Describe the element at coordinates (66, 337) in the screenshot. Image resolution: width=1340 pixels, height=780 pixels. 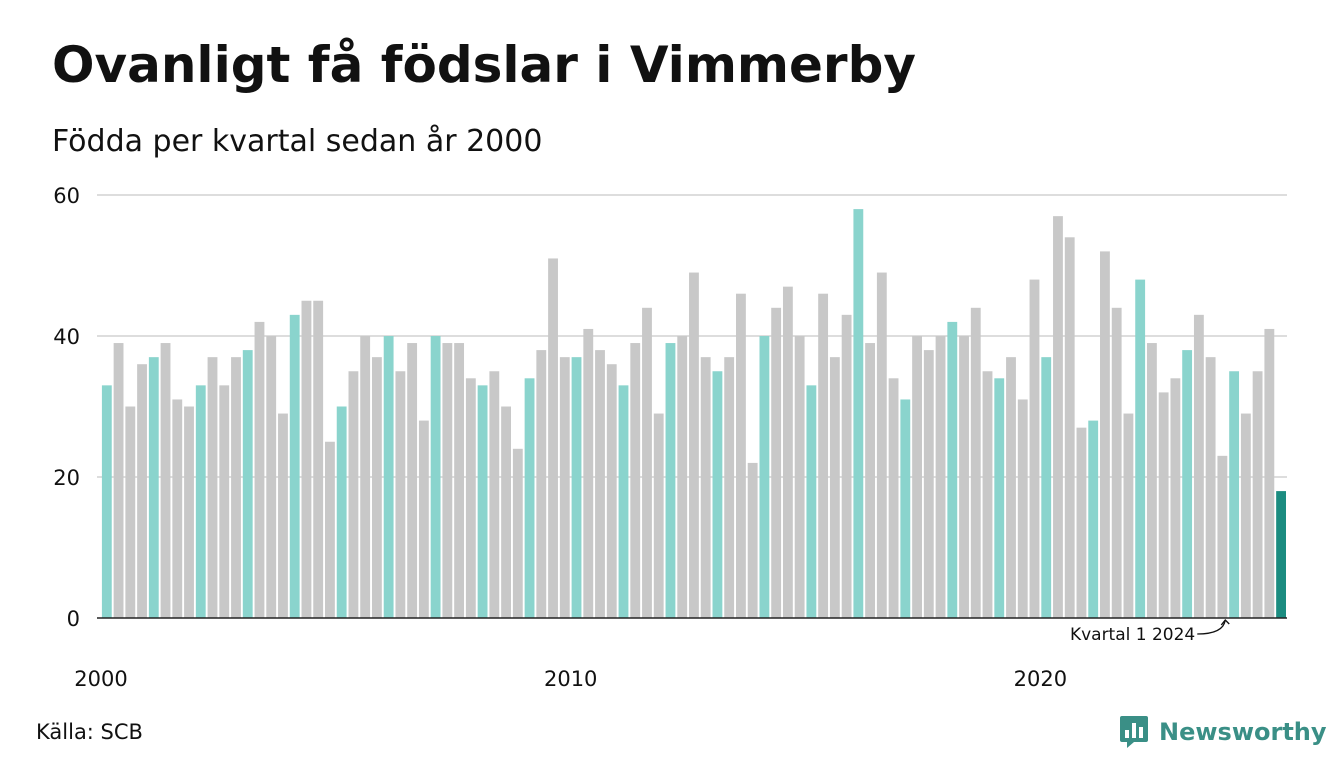
I see `y-tick-label: 40` at that location.